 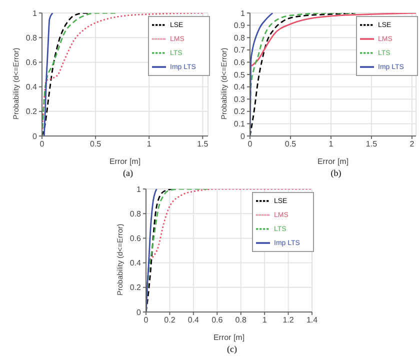 I want to click on x-tick-label: 0.6, so click(x=218, y=320).